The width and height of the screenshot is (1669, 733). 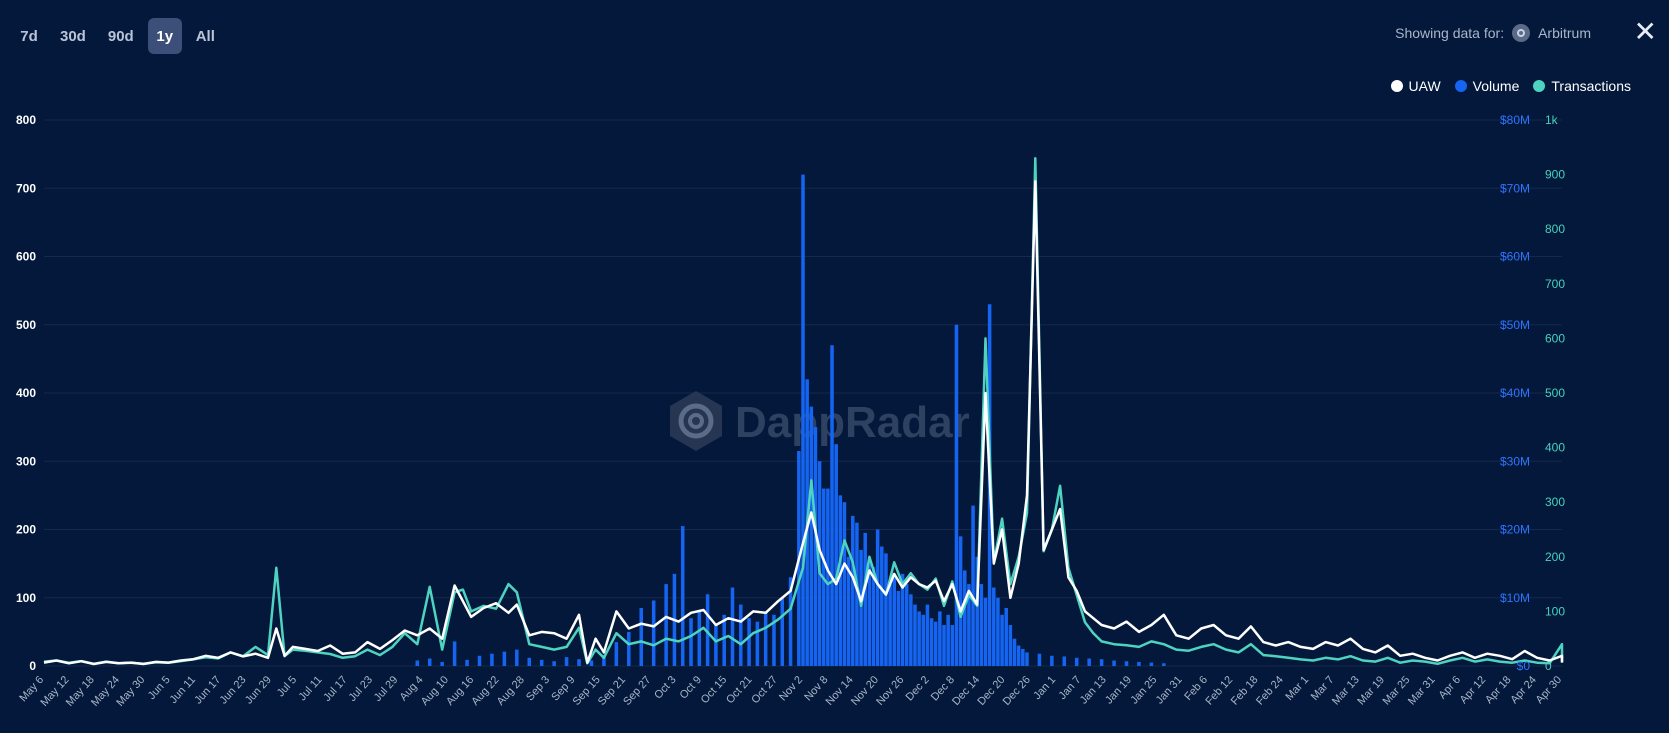 I want to click on tab-30d: 30d, so click(x=73, y=36).